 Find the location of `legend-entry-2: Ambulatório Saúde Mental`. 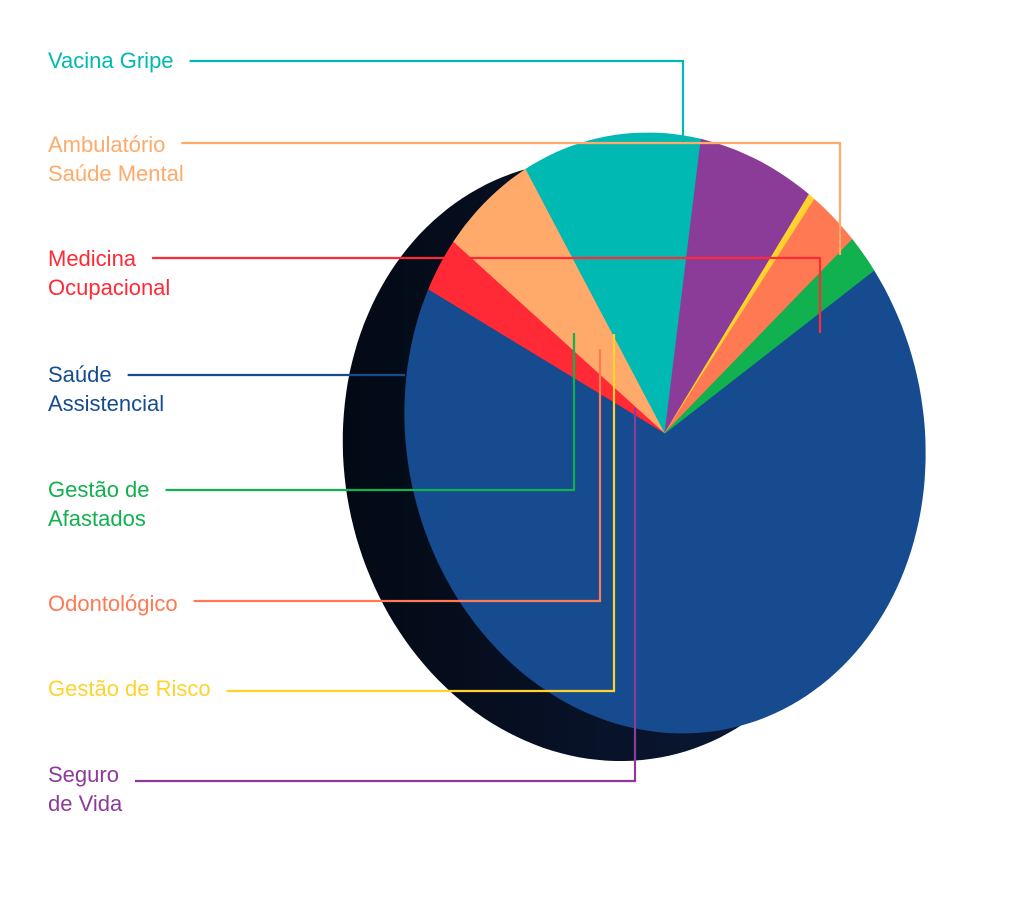

legend-entry-2: Ambulatório Saúde Mental is located at coordinates (116, 159).